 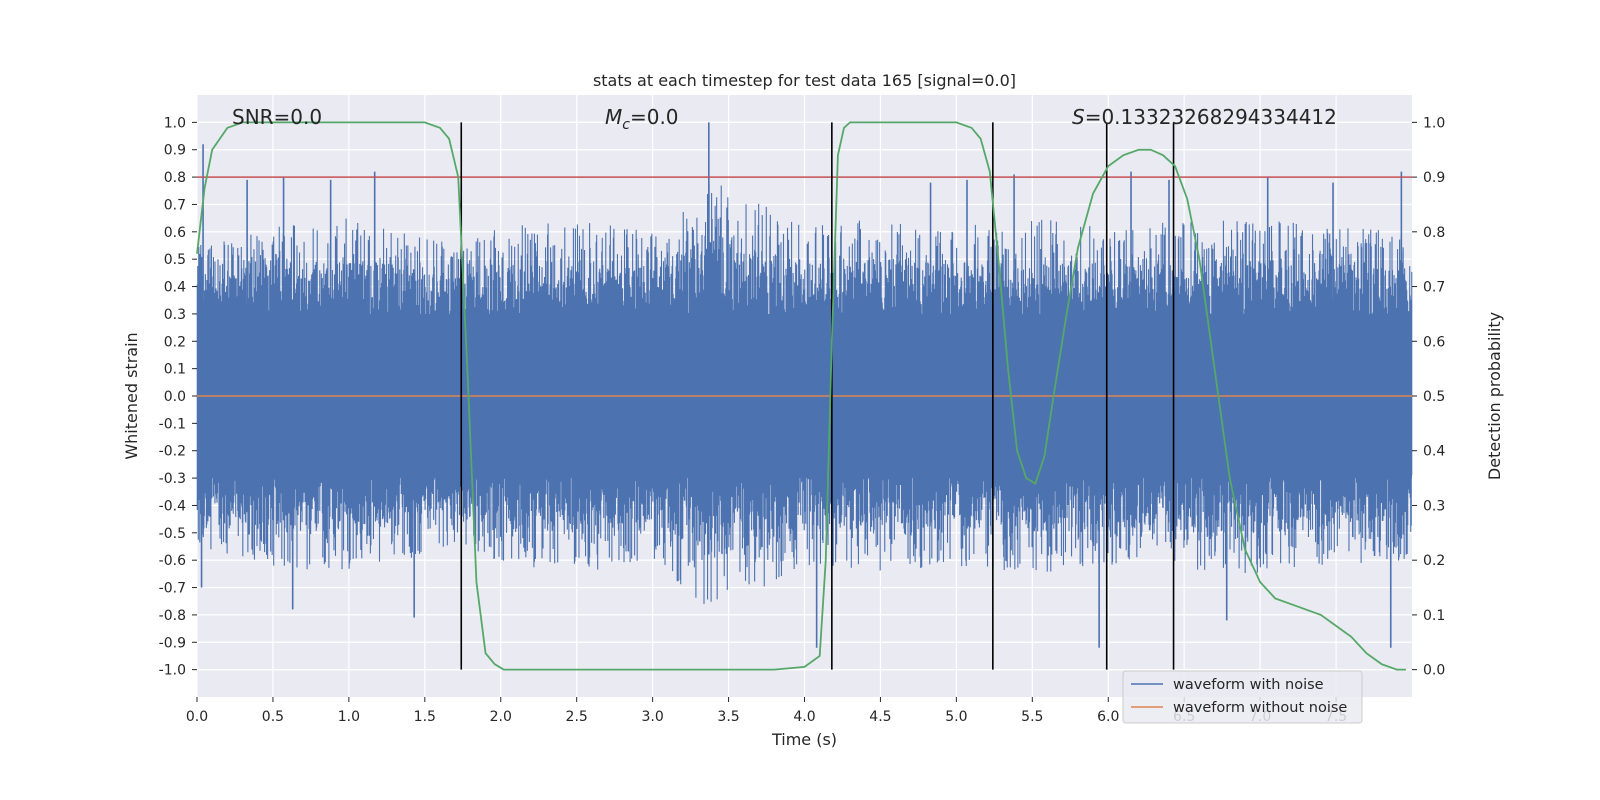 What do you see at coordinates (1434, 288) in the screenshot?
I see `y-right-tick-label: 0.7` at bounding box center [1434, 288].